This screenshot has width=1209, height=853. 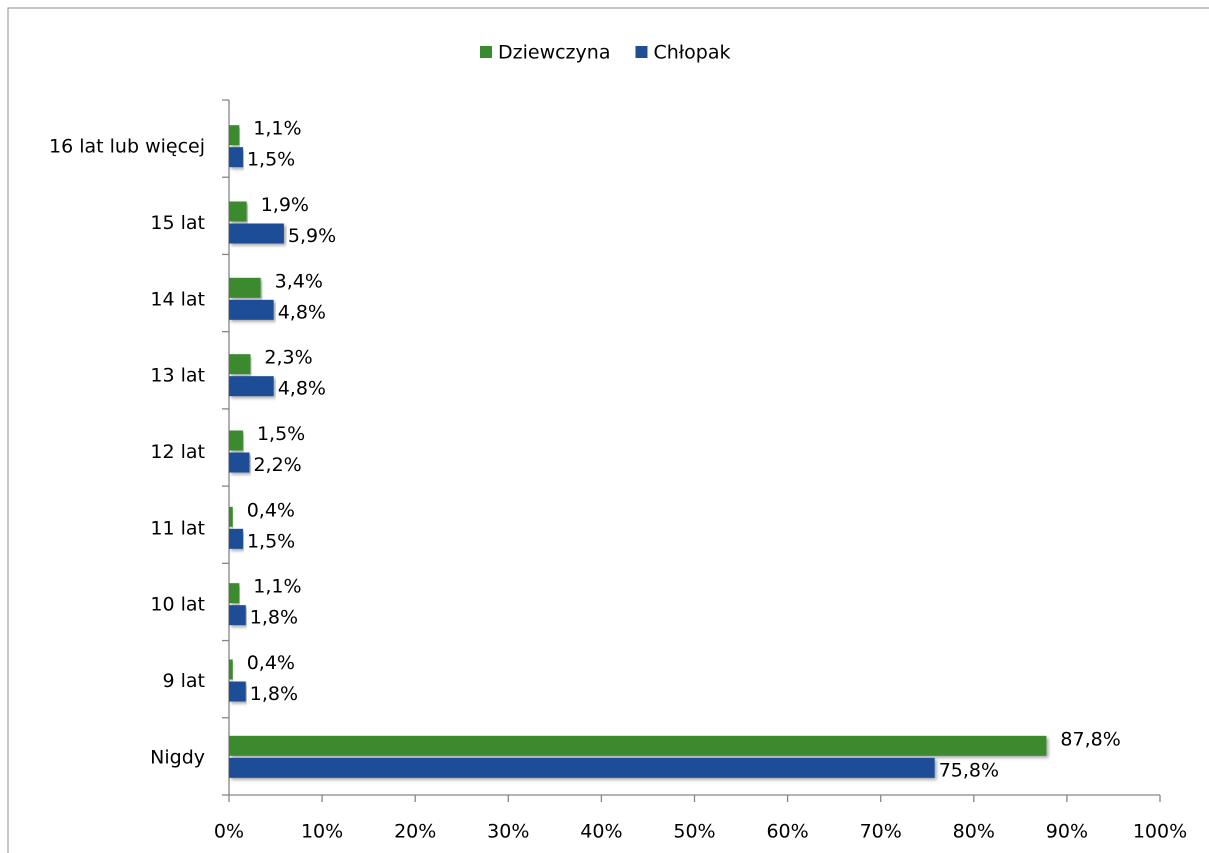 I want to click on data-label: 3,4%, so click(x=299, y=281).